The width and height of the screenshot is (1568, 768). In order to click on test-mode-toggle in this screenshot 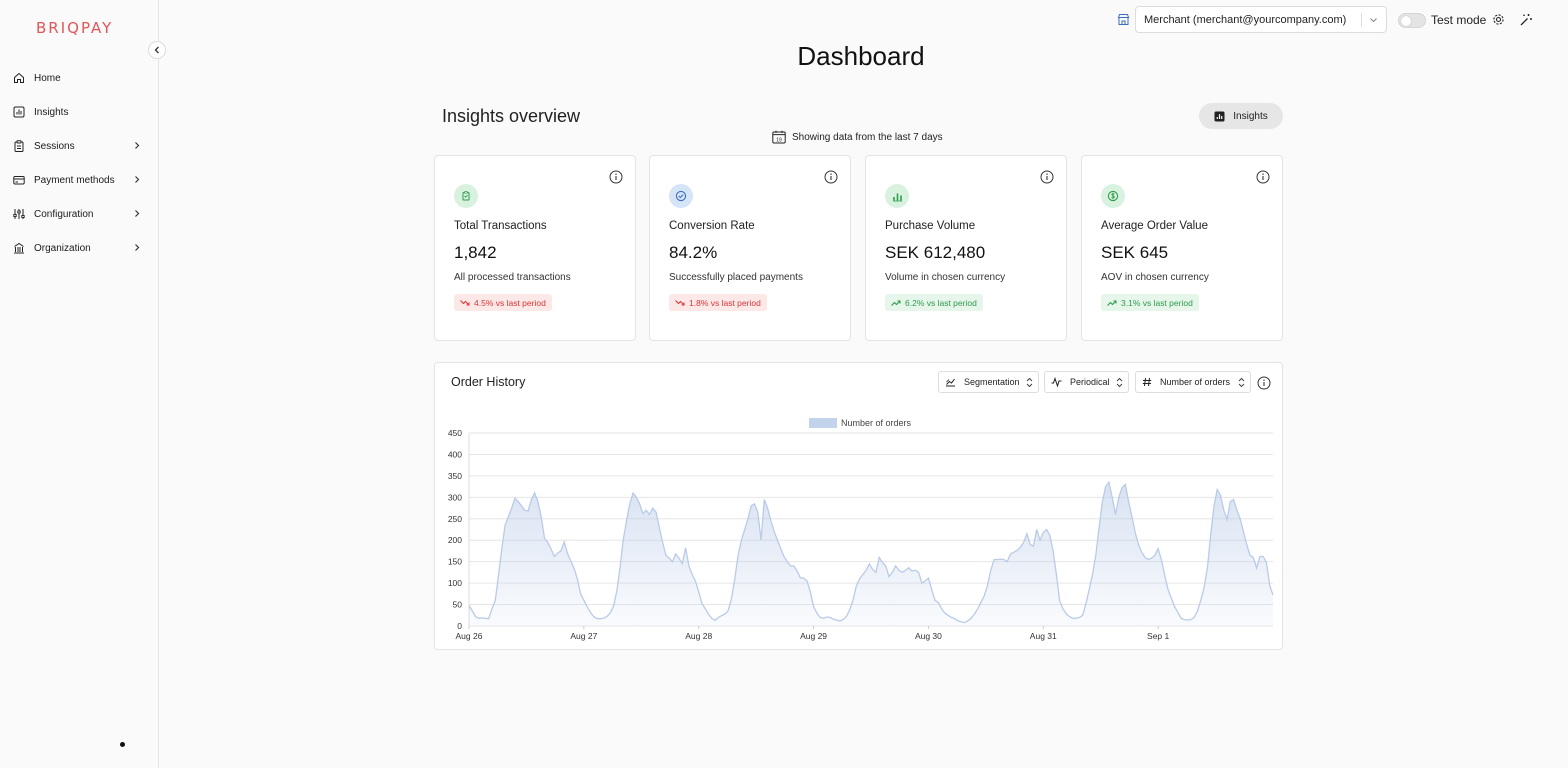, I will do `click(1412, 20)`.